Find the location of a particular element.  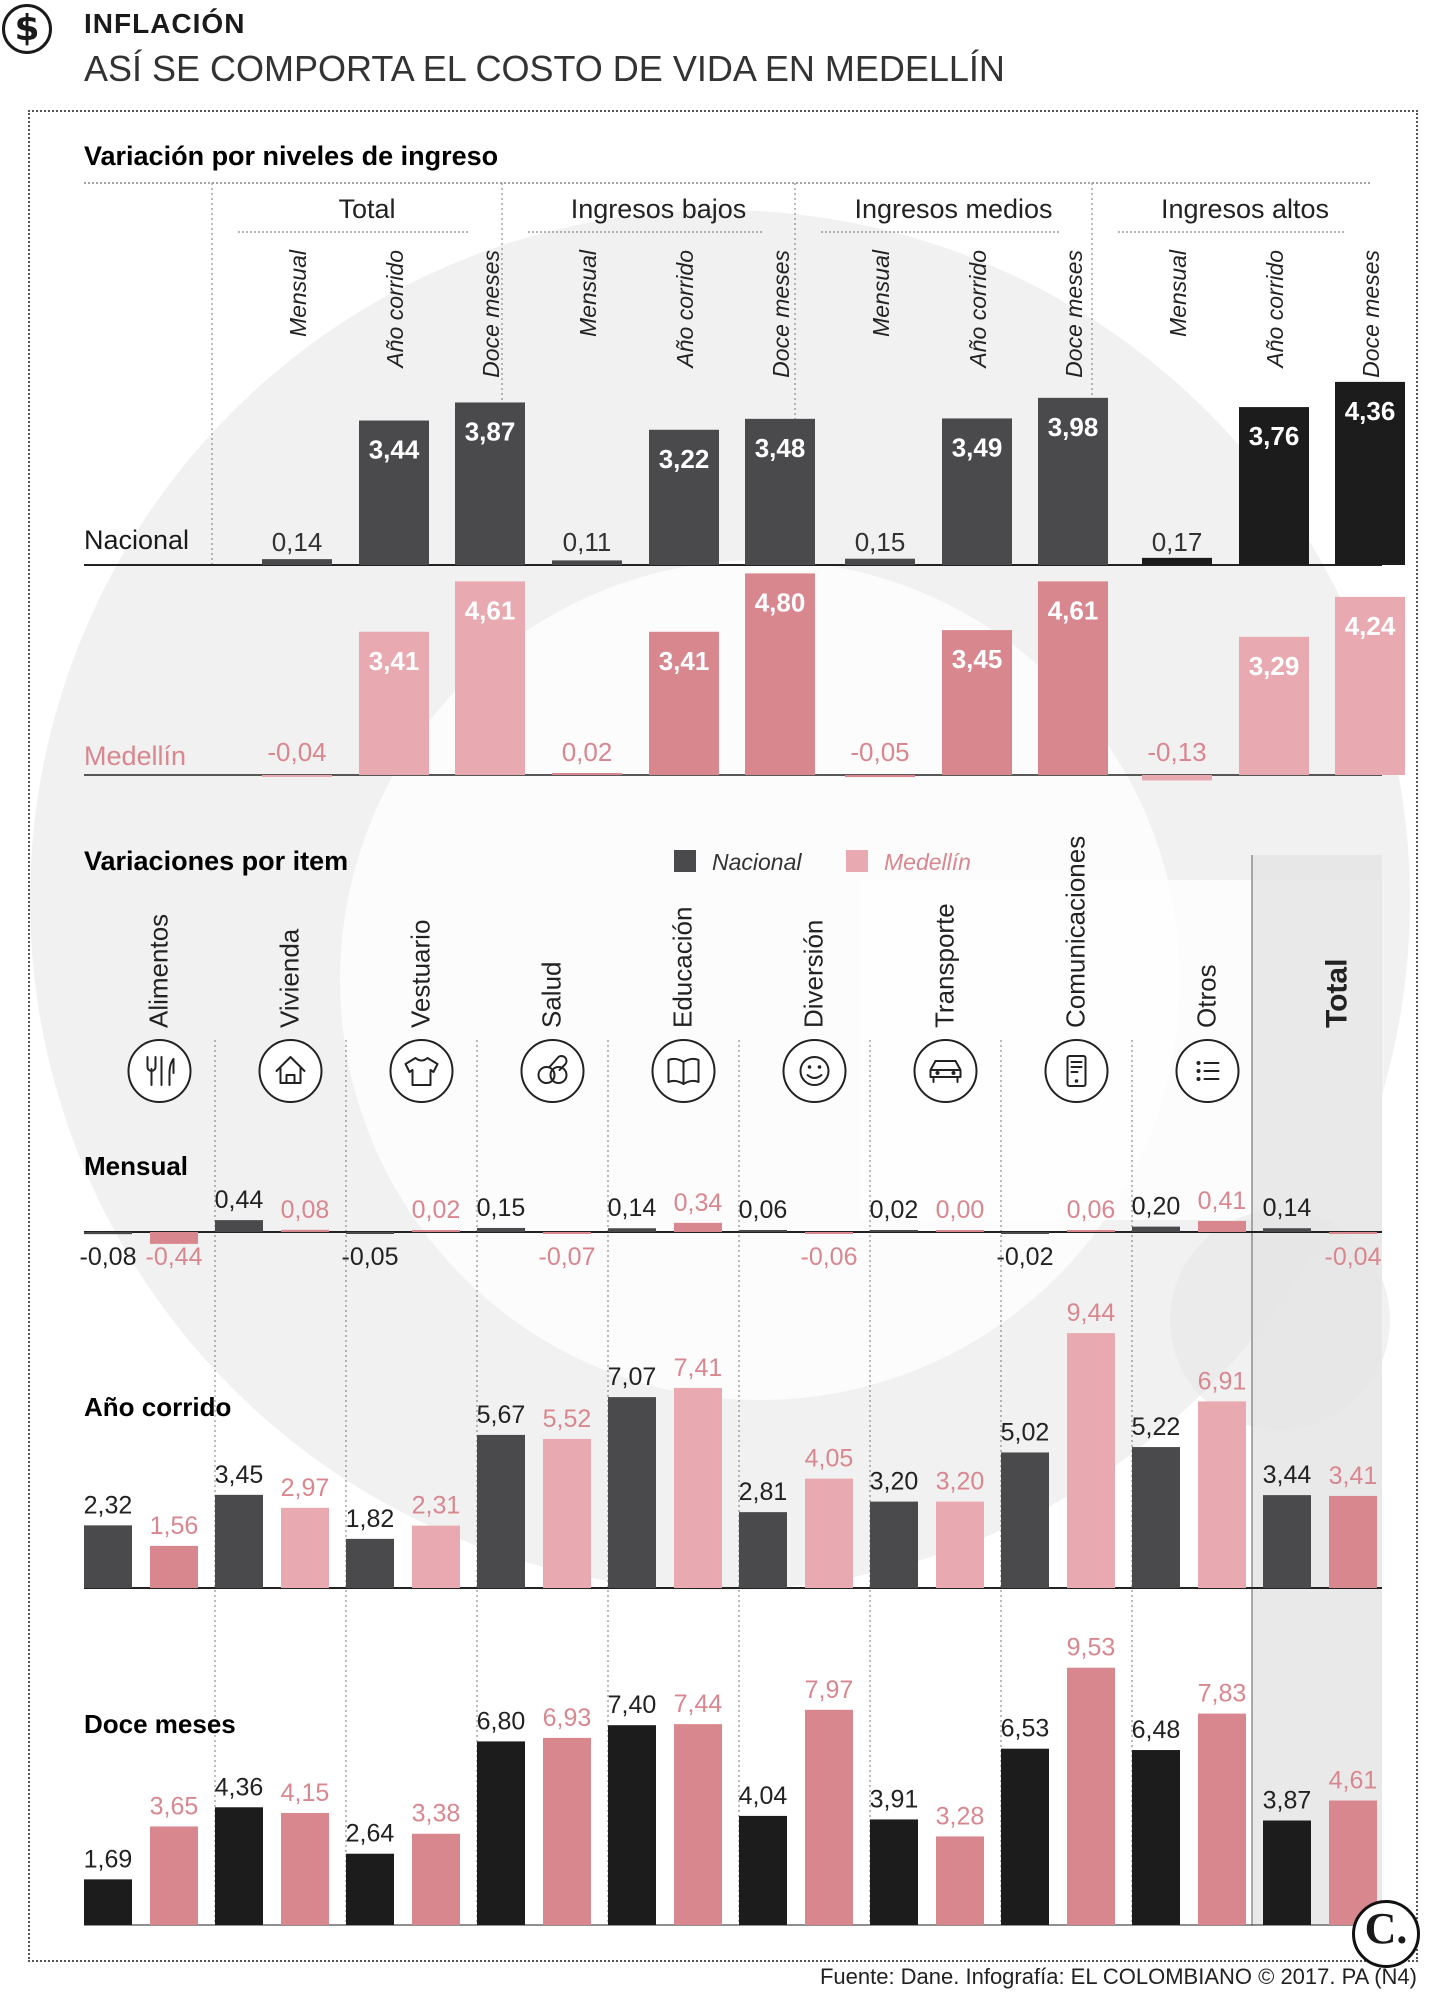

utensils-icon is located at coordinates (159, 1071).